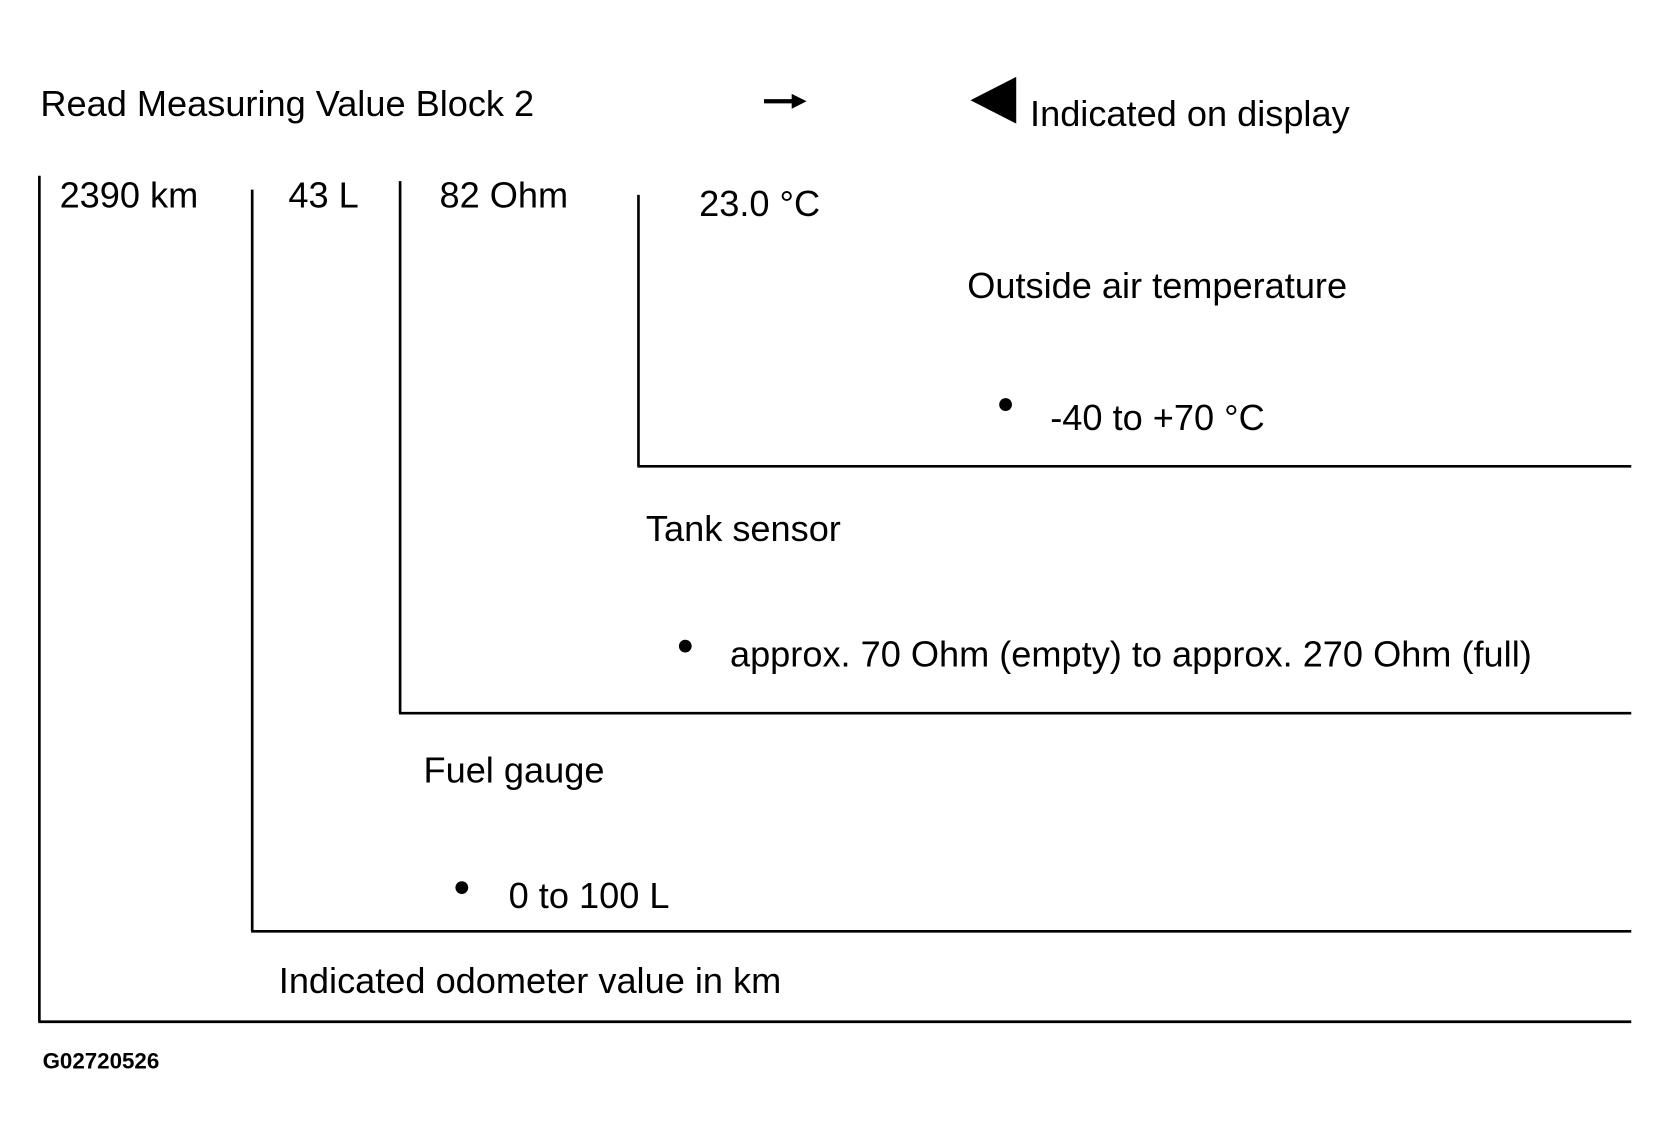 The image size is (1660, 1139). I want to click on description-label: Tank sensor, so click(743, 528).